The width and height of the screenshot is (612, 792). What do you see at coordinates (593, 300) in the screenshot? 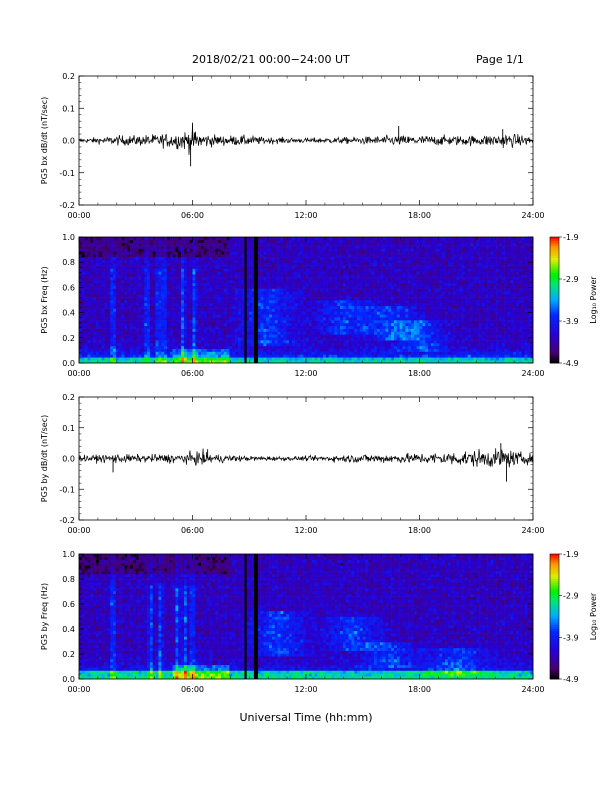
I see `bx-spectrogram-colorbar-label: Log₁₀ Power` at bounding box center [593, 300].